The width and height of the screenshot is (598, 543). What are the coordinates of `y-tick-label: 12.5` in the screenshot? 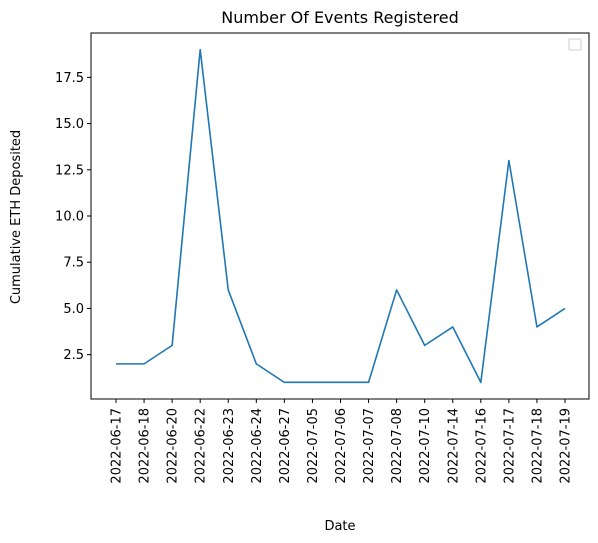 It's located at (69, 170).